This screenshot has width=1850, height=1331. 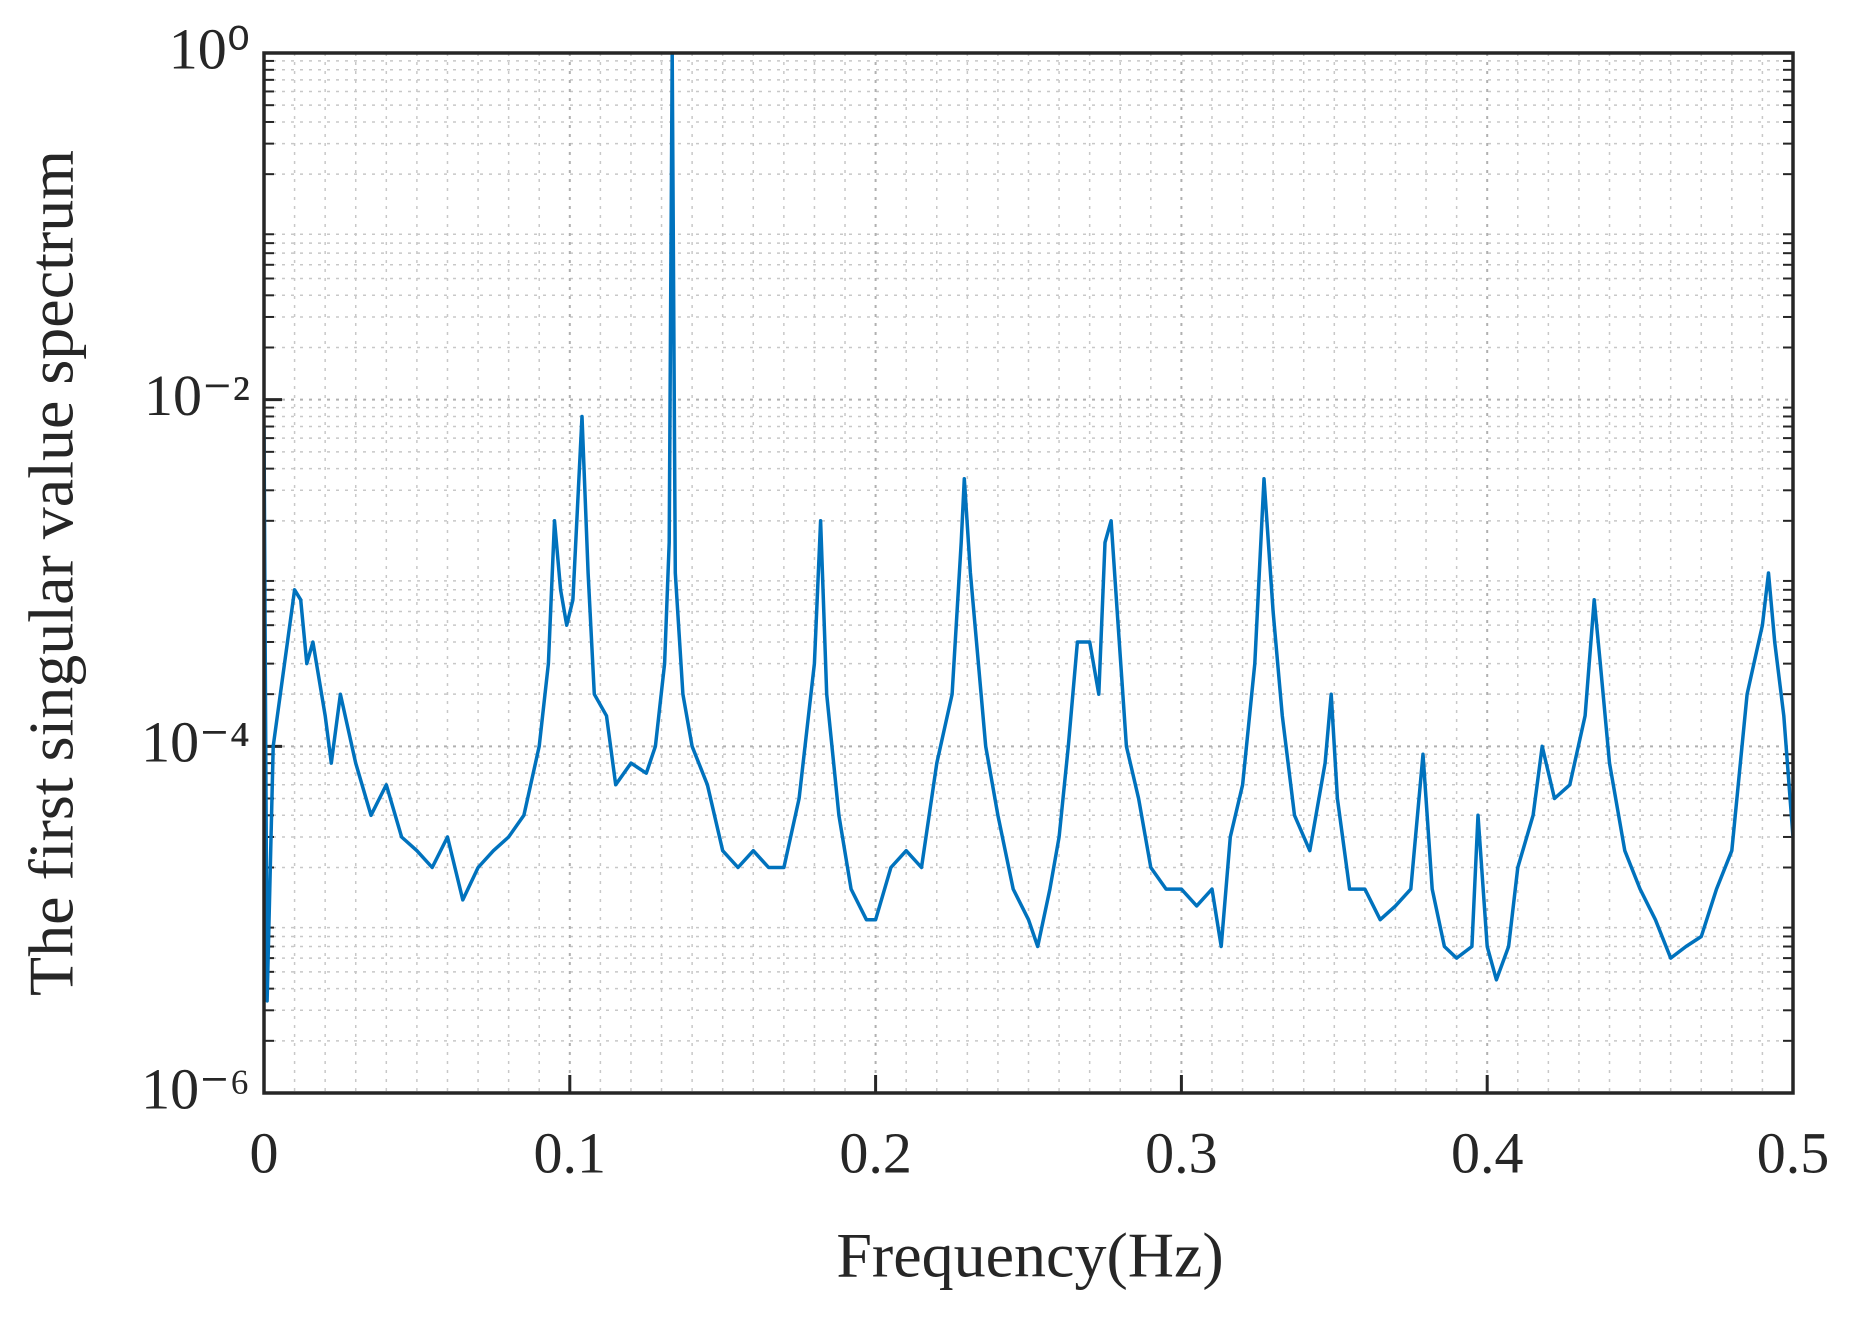 I want to click on y-axis-label: The first singular value spectrum, so click(x=51, y=573).